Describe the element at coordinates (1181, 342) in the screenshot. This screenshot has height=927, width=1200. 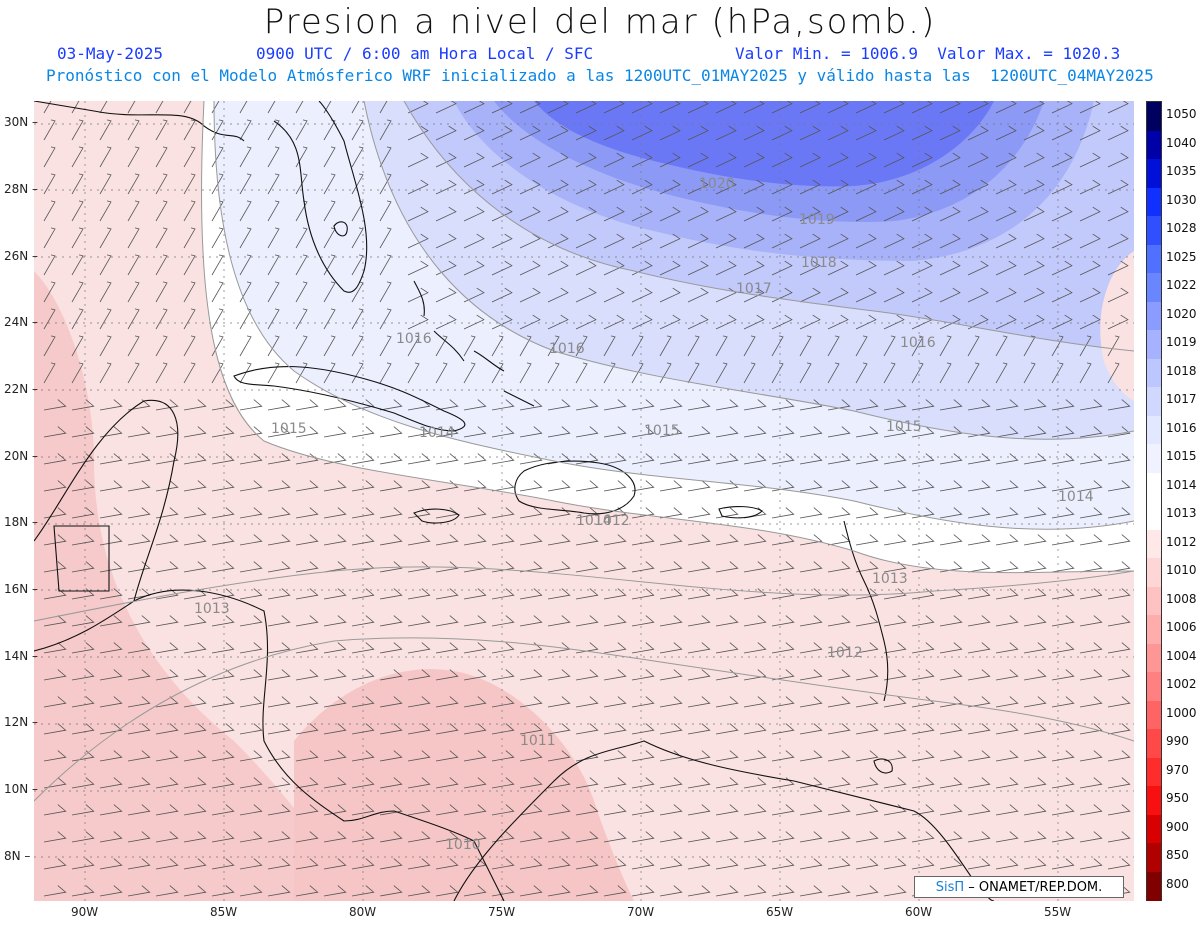
I see `colorbar-label: 1019` at that location.